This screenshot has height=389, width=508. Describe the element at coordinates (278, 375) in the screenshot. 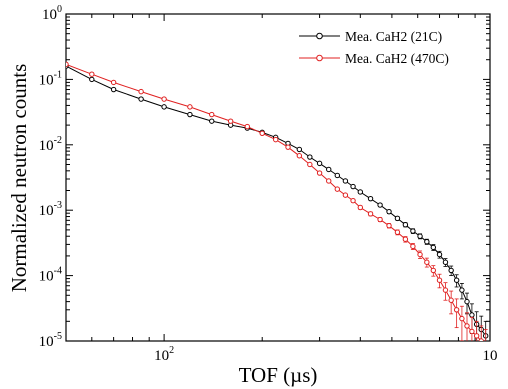

I see `x-axis-label: TOF (µs)` at that location.